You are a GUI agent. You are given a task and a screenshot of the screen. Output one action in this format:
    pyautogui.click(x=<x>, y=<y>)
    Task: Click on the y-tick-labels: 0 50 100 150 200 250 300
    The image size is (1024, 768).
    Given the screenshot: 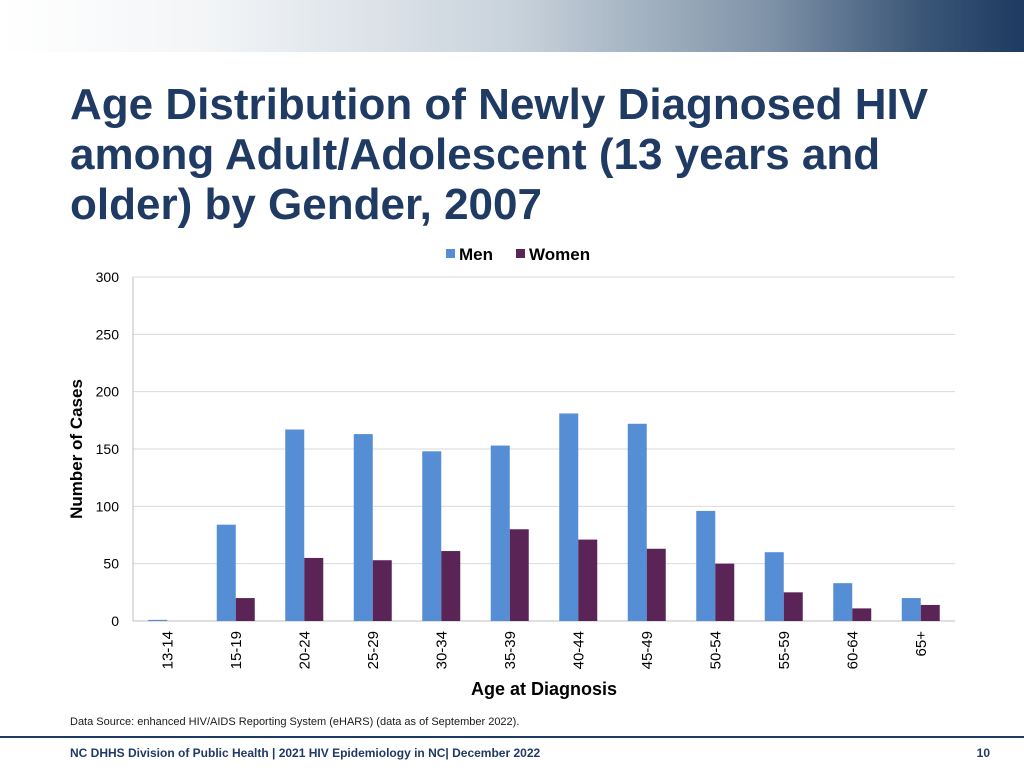 What is the action you would take?
    pyautogui.click(x=108, y=449)
    